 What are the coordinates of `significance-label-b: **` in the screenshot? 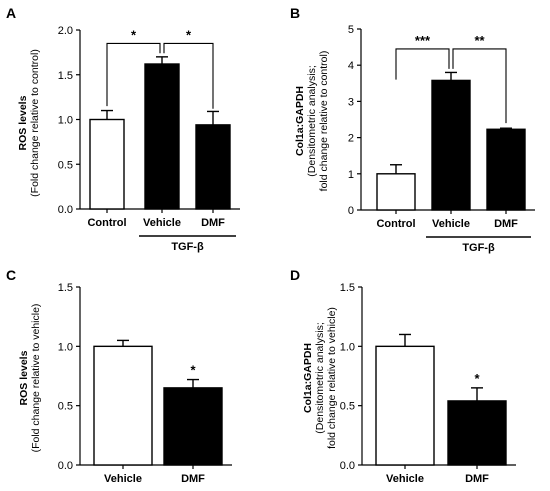 It's located at (479, 40).